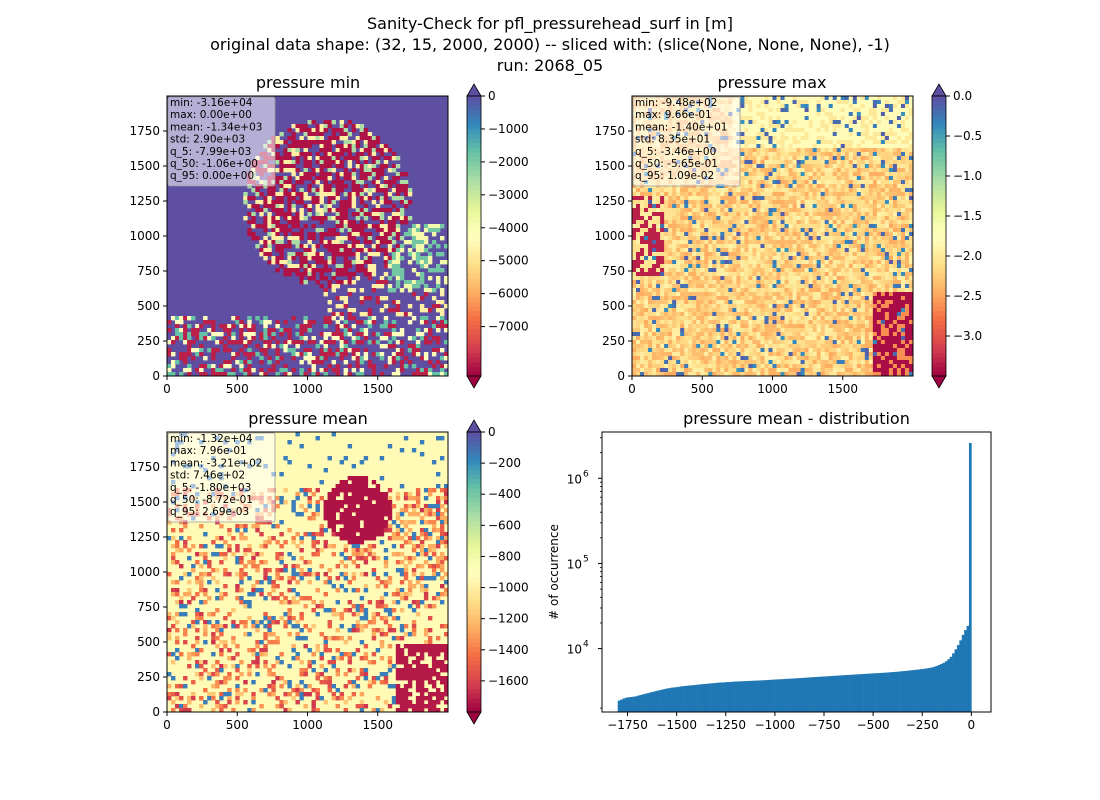  I want to click on colorbar-tick-label: 0.0, so click(962, 96).